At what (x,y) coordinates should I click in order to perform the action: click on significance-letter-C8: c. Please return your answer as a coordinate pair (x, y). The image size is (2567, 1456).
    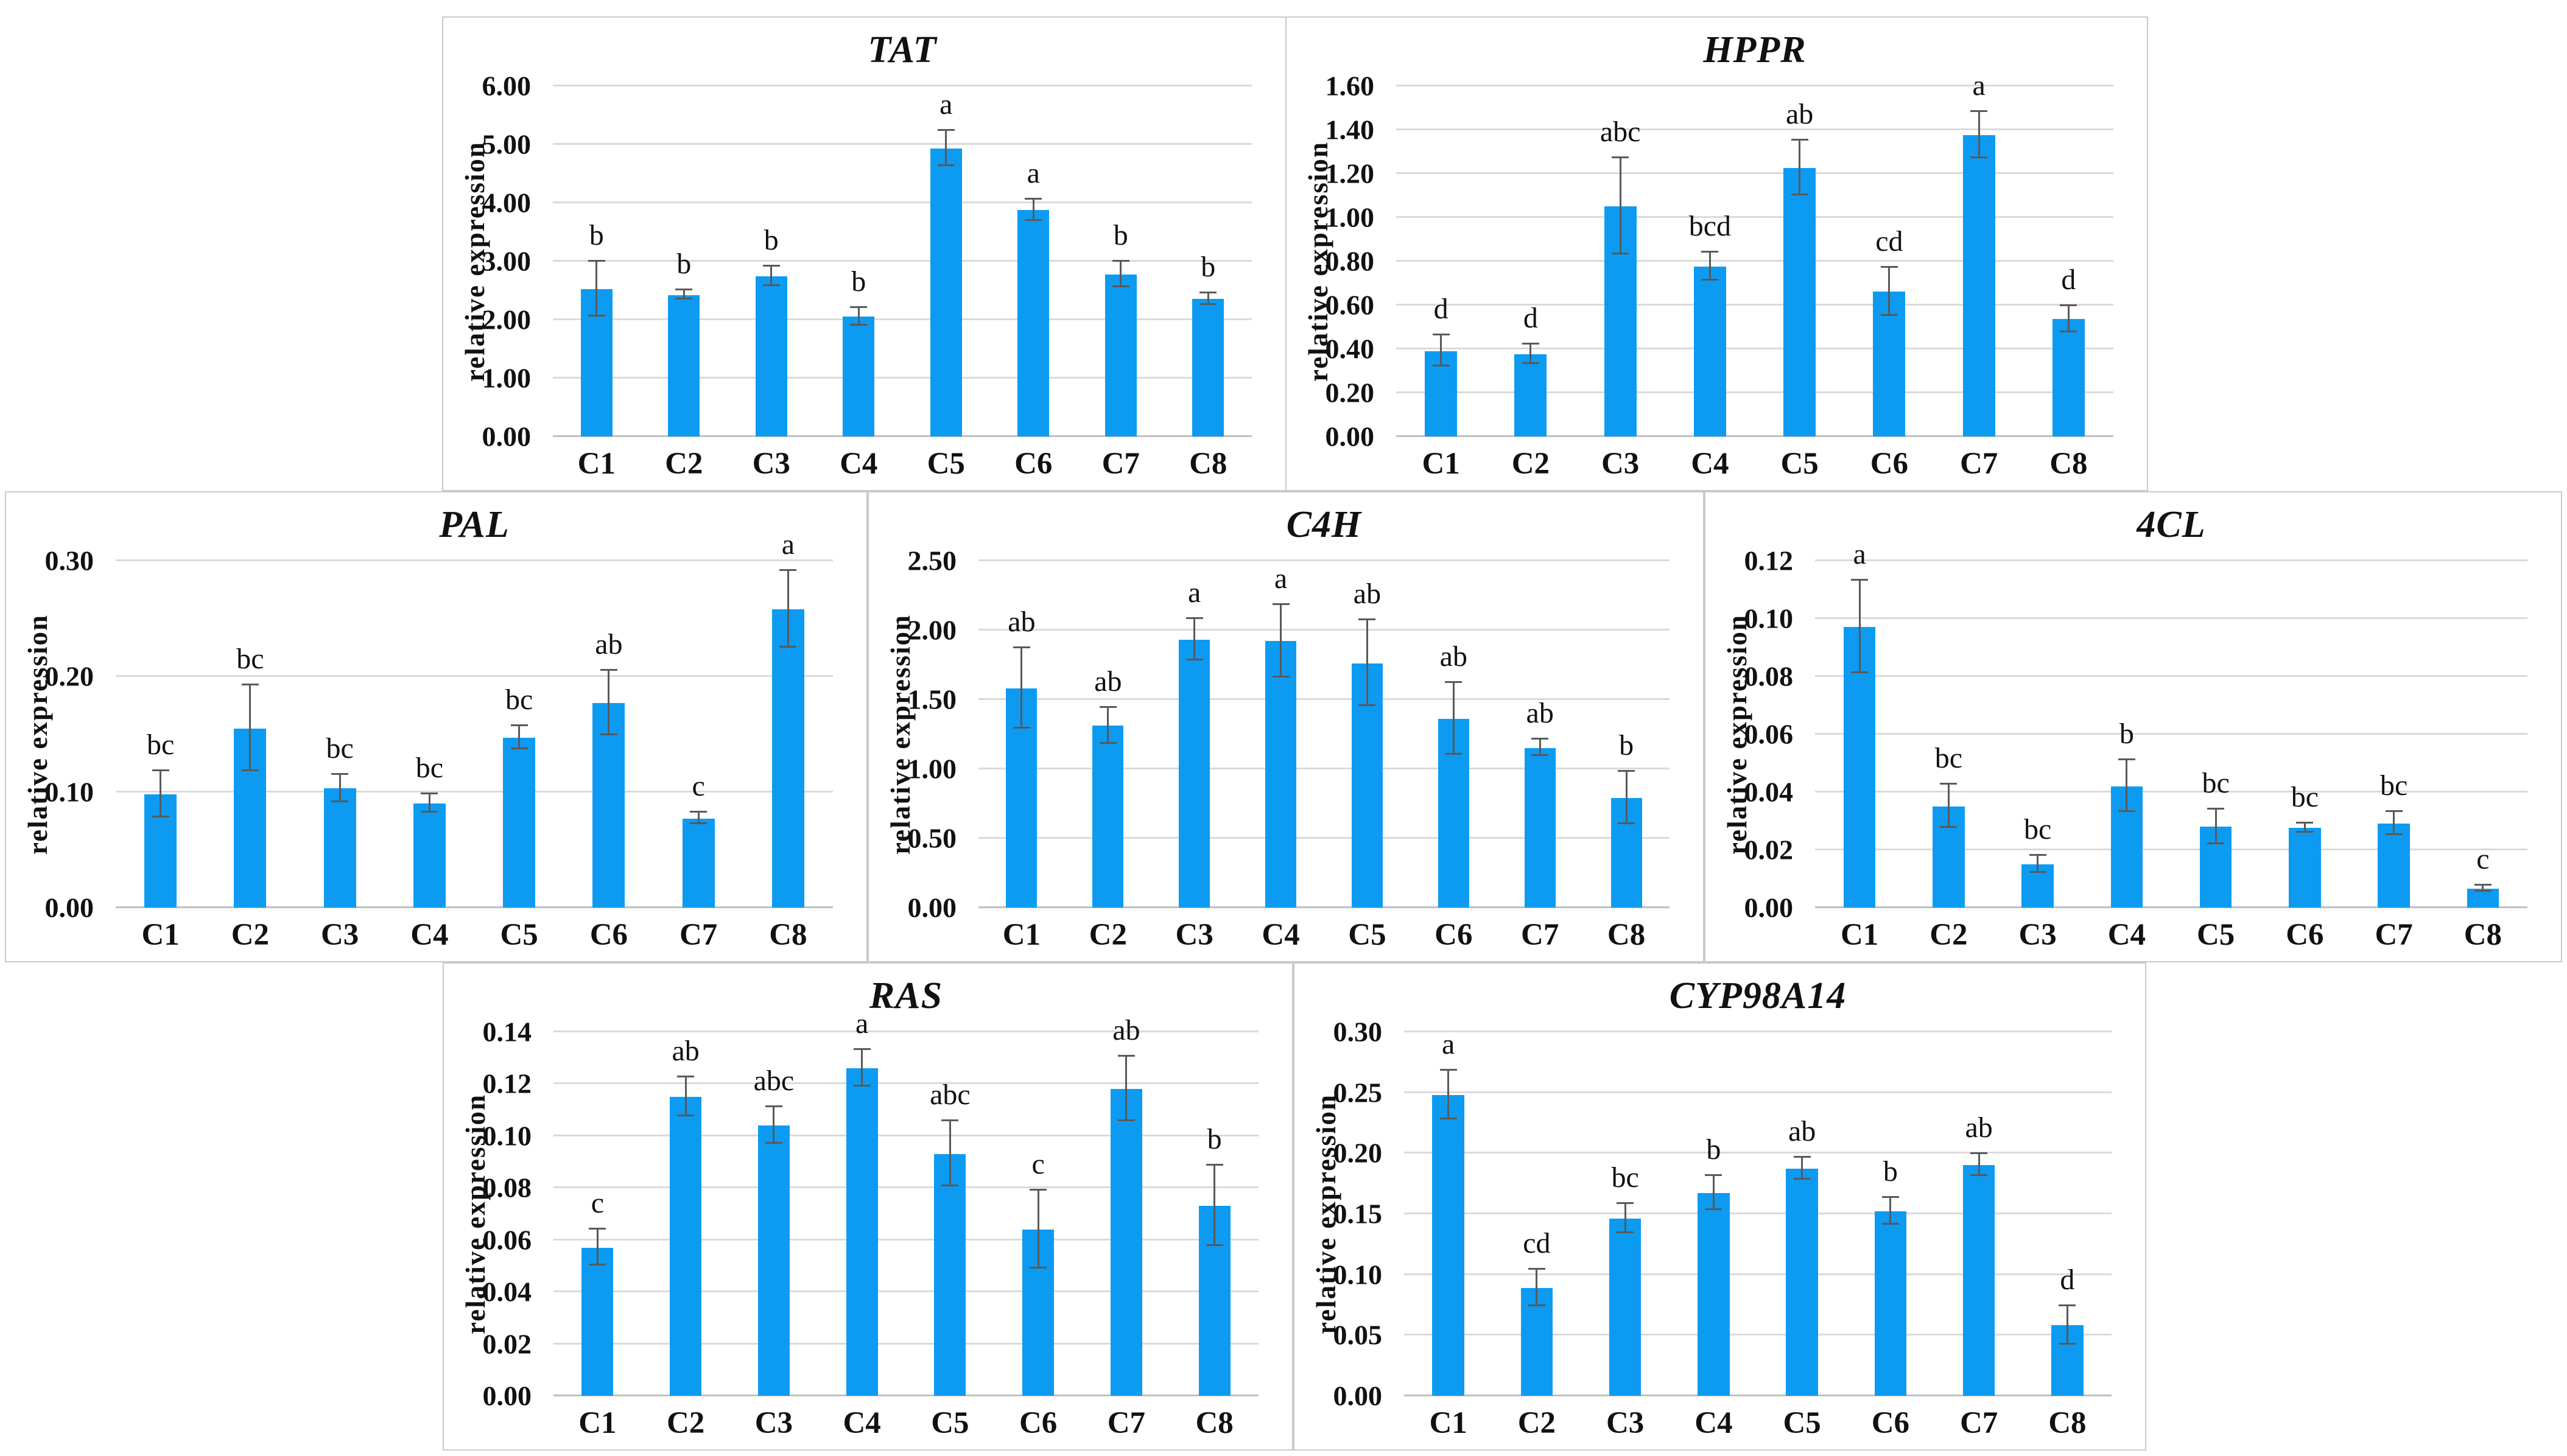
    Looking at the image, I should click on (2483, 859).